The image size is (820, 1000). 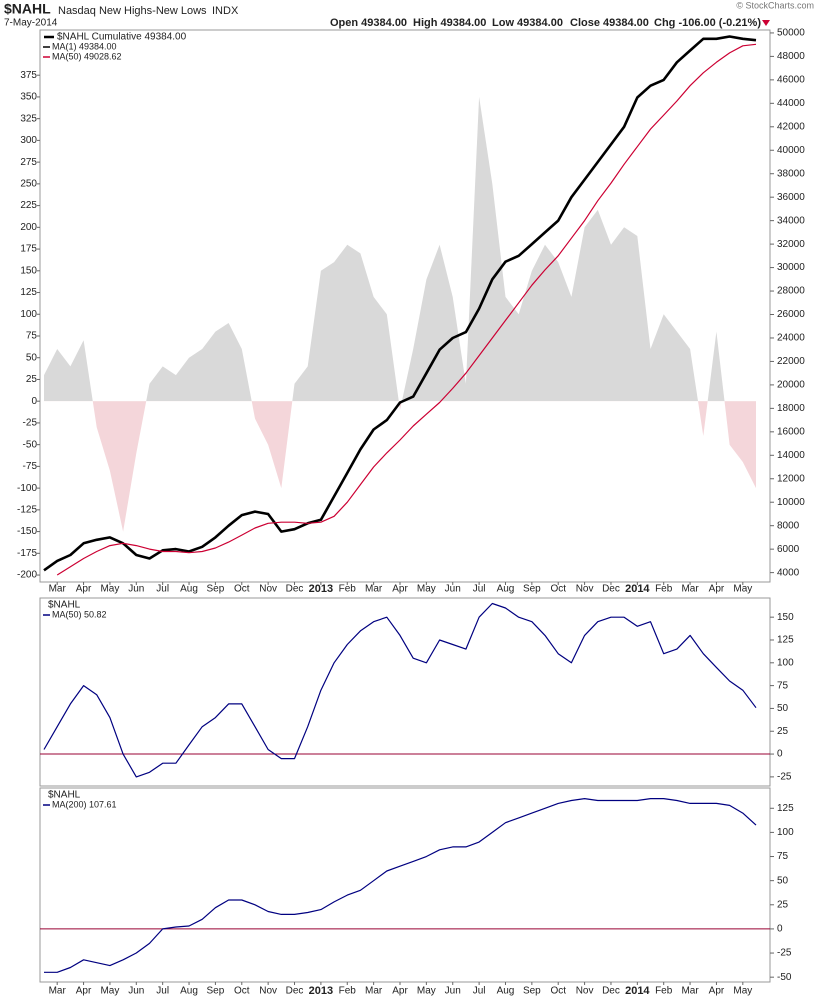 What do you see at coordinates (368, 23) in the screenshot?
I see `open: Open 49384.00` at bounding box center [368, 23].